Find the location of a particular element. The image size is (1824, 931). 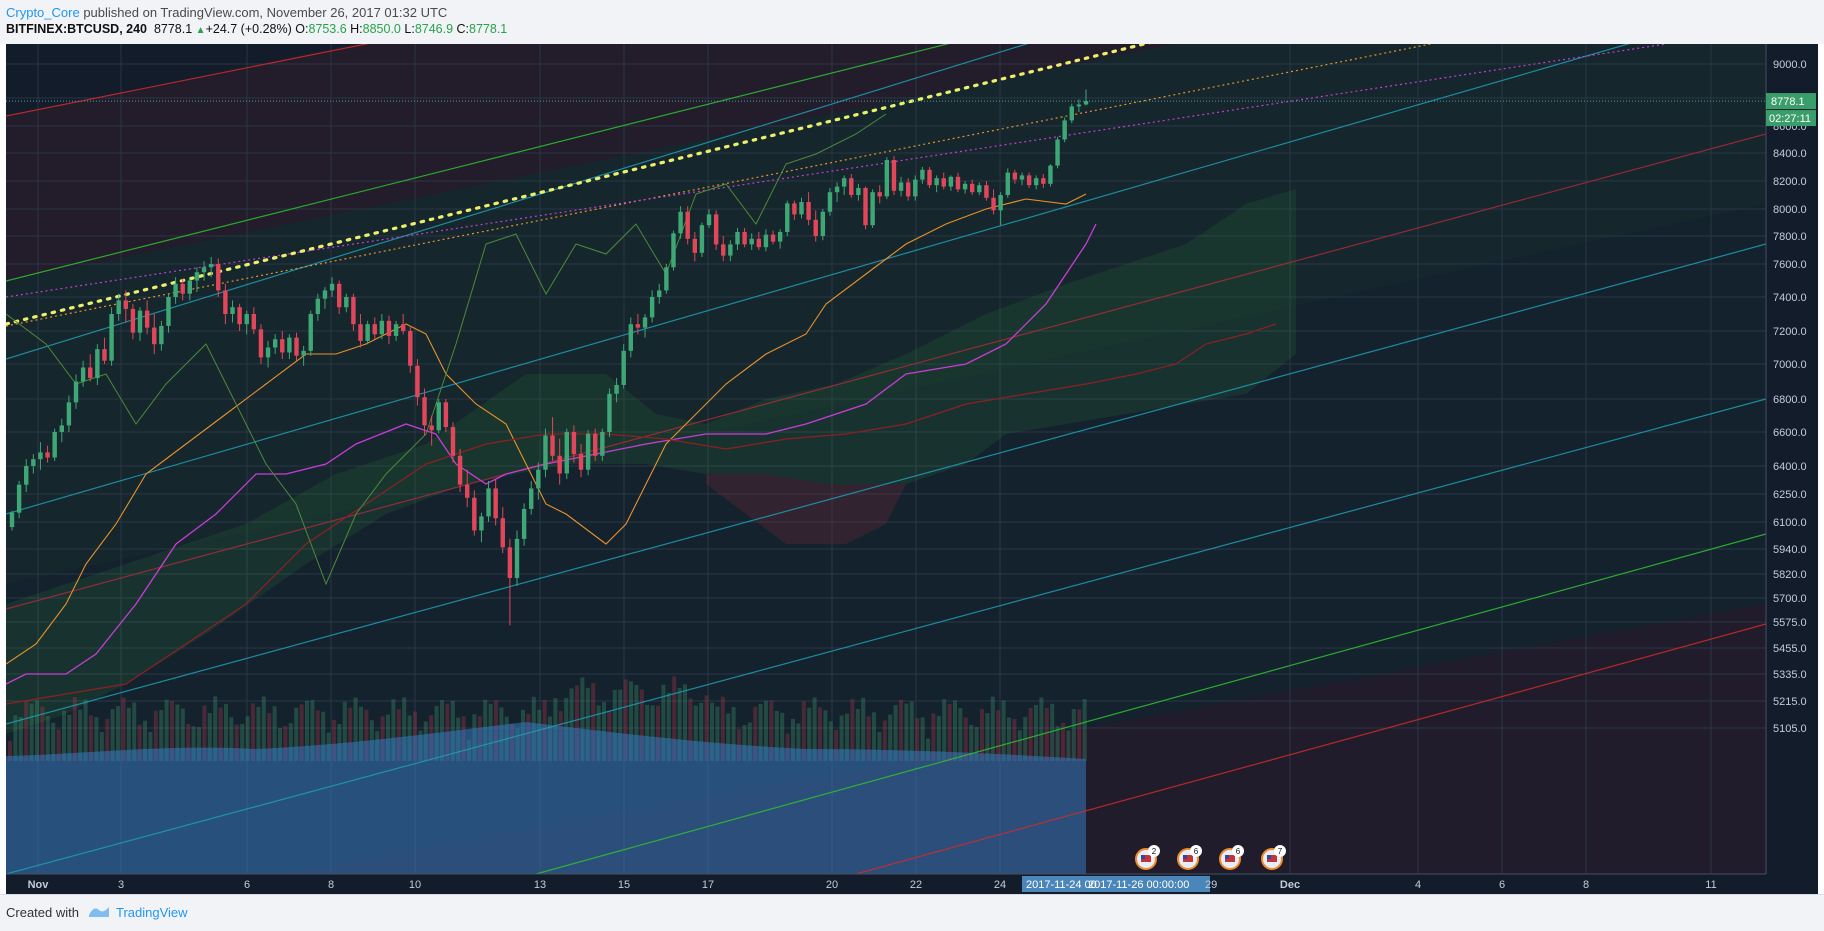

price-tick-label: 6600.0 is located at coordinates (1790, 433).